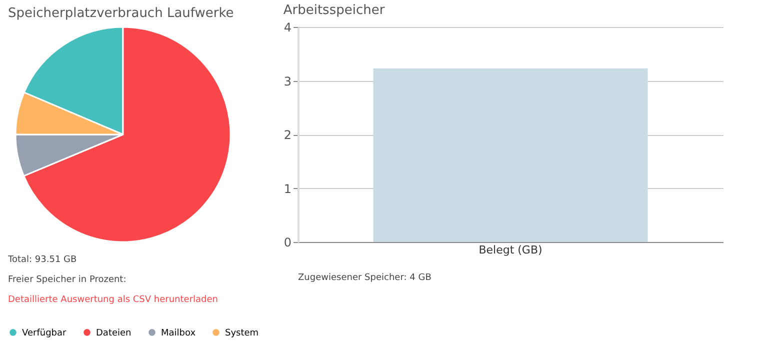 The width and height of the screenshot is (770, 345). What do you see at coordinates (44, 333) in the screenshot?
I see `legend-label: Verfügbar` at bounding box center [44, 333].